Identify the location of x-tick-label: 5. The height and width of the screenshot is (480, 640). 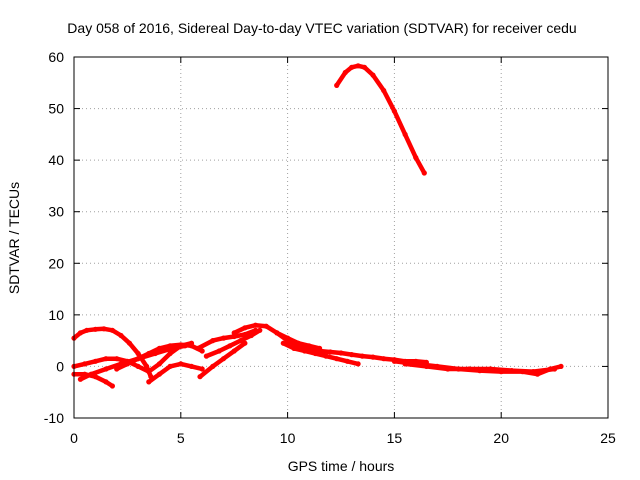
(181, 438).